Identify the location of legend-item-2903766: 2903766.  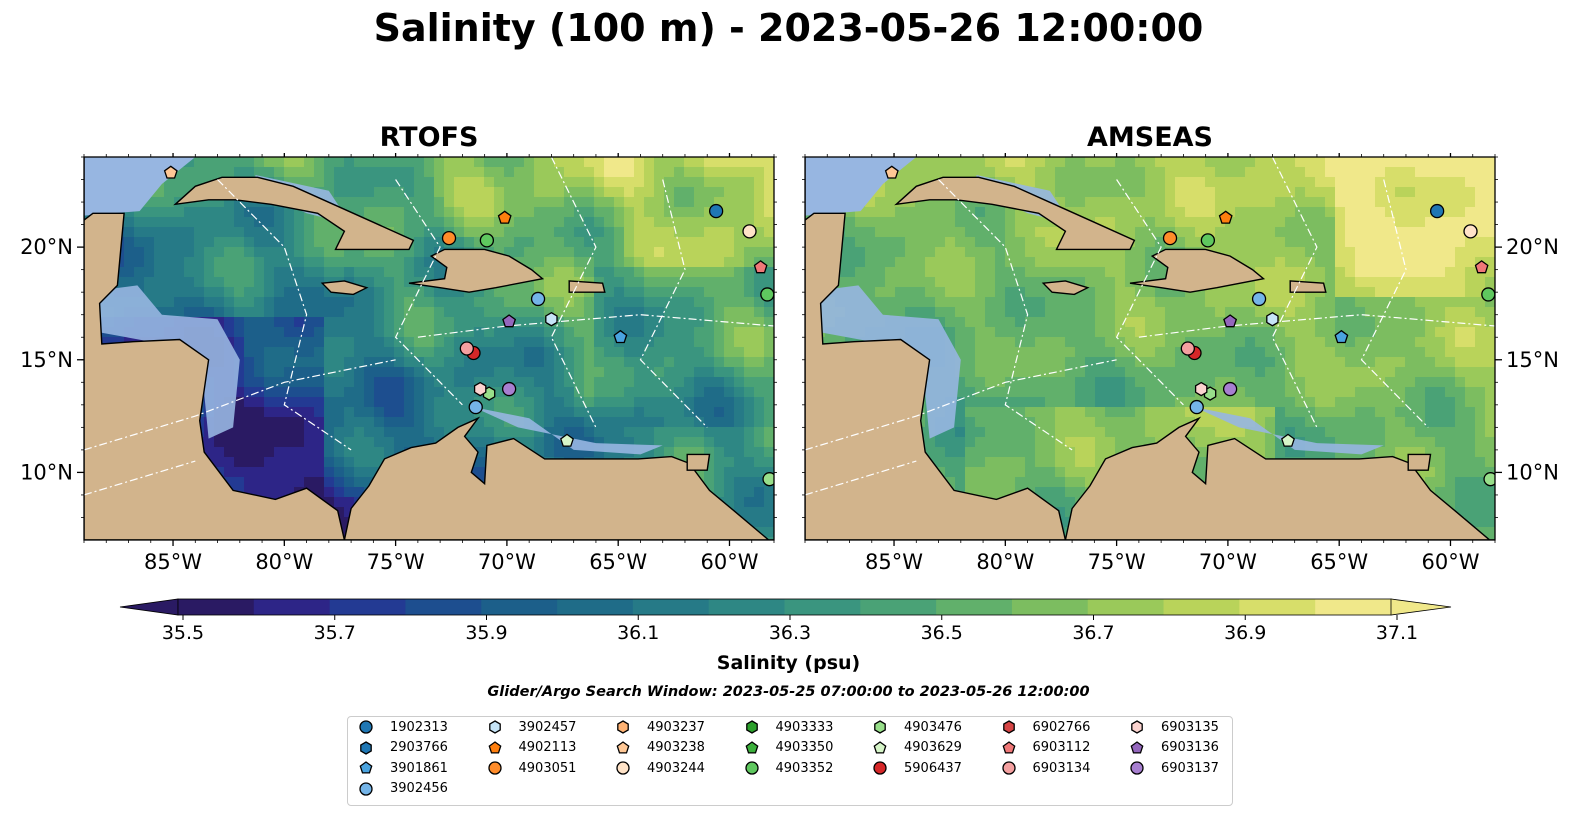
(402, 748).